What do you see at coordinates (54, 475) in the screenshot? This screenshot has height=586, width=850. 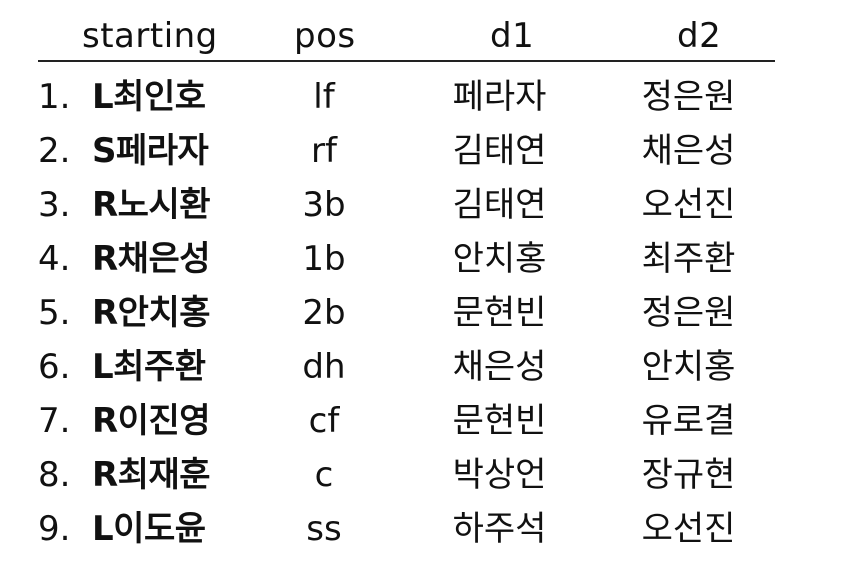 I see `row-number: 8.` at bounding box center [54, 475].